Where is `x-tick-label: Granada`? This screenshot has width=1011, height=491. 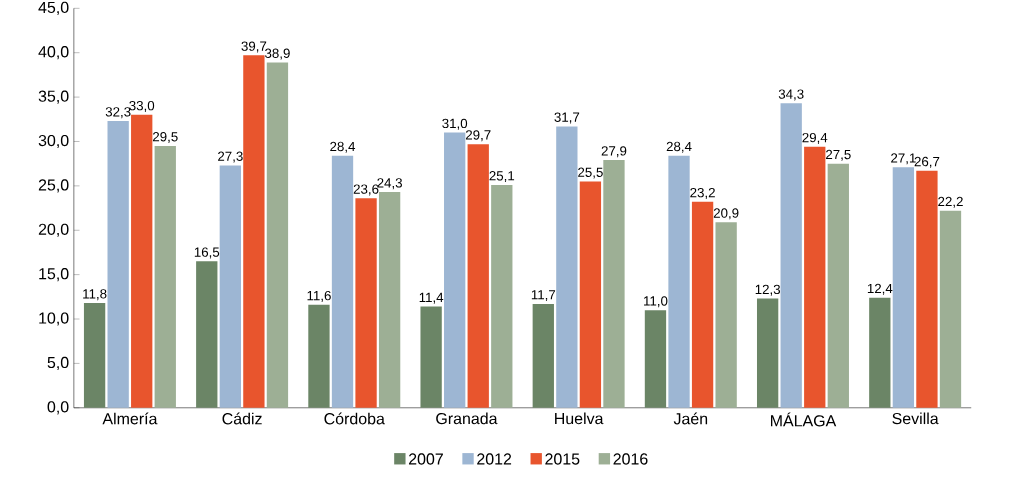
x-tick-label: Granada is located at coordinates (467, 418).